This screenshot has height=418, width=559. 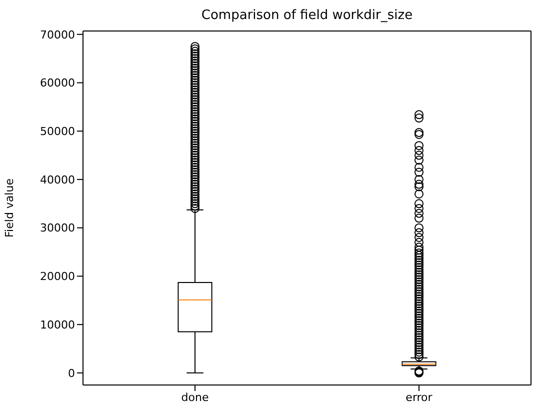 What do you see at coordinates (307, 15) in the screenshot?
I see `chart-title: Comparison of field workdir_size` at bounding box center [307, 15].